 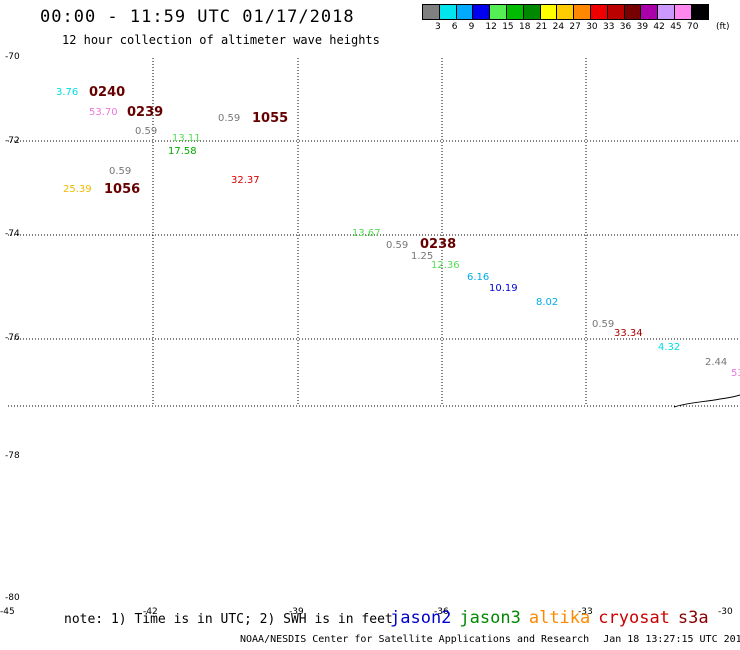 I want to click on wave-height-value: 1.25, so click(x=422, y=256).